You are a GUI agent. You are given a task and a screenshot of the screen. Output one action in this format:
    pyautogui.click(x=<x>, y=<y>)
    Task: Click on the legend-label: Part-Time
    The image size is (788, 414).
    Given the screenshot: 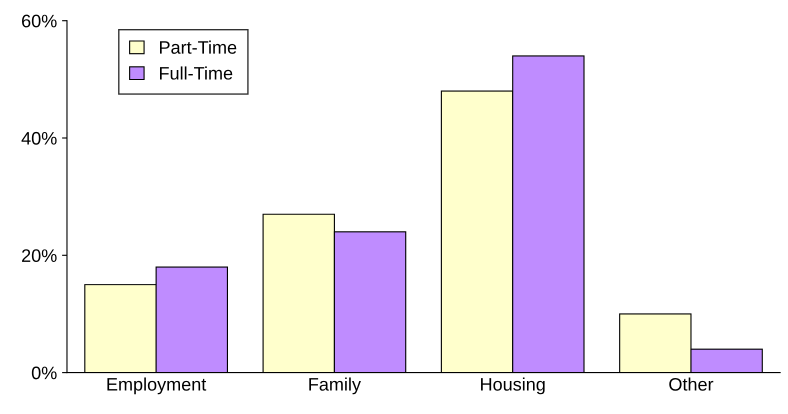 What is the action you would take?
    pyautogui.click(x=198, y=47)
    